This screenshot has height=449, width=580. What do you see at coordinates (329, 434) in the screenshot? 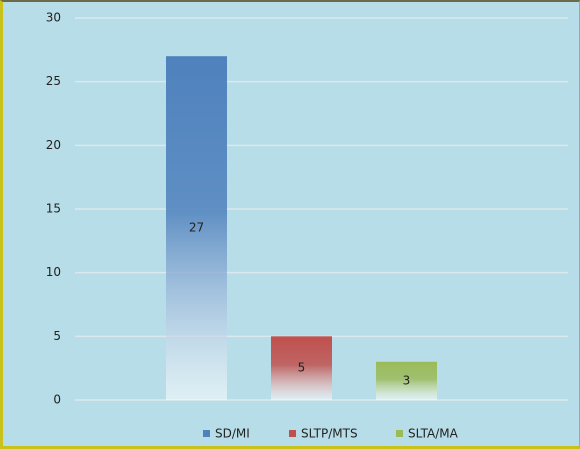
I see `legend-label: SLTP/MTS` at bounding box center [329, 434].